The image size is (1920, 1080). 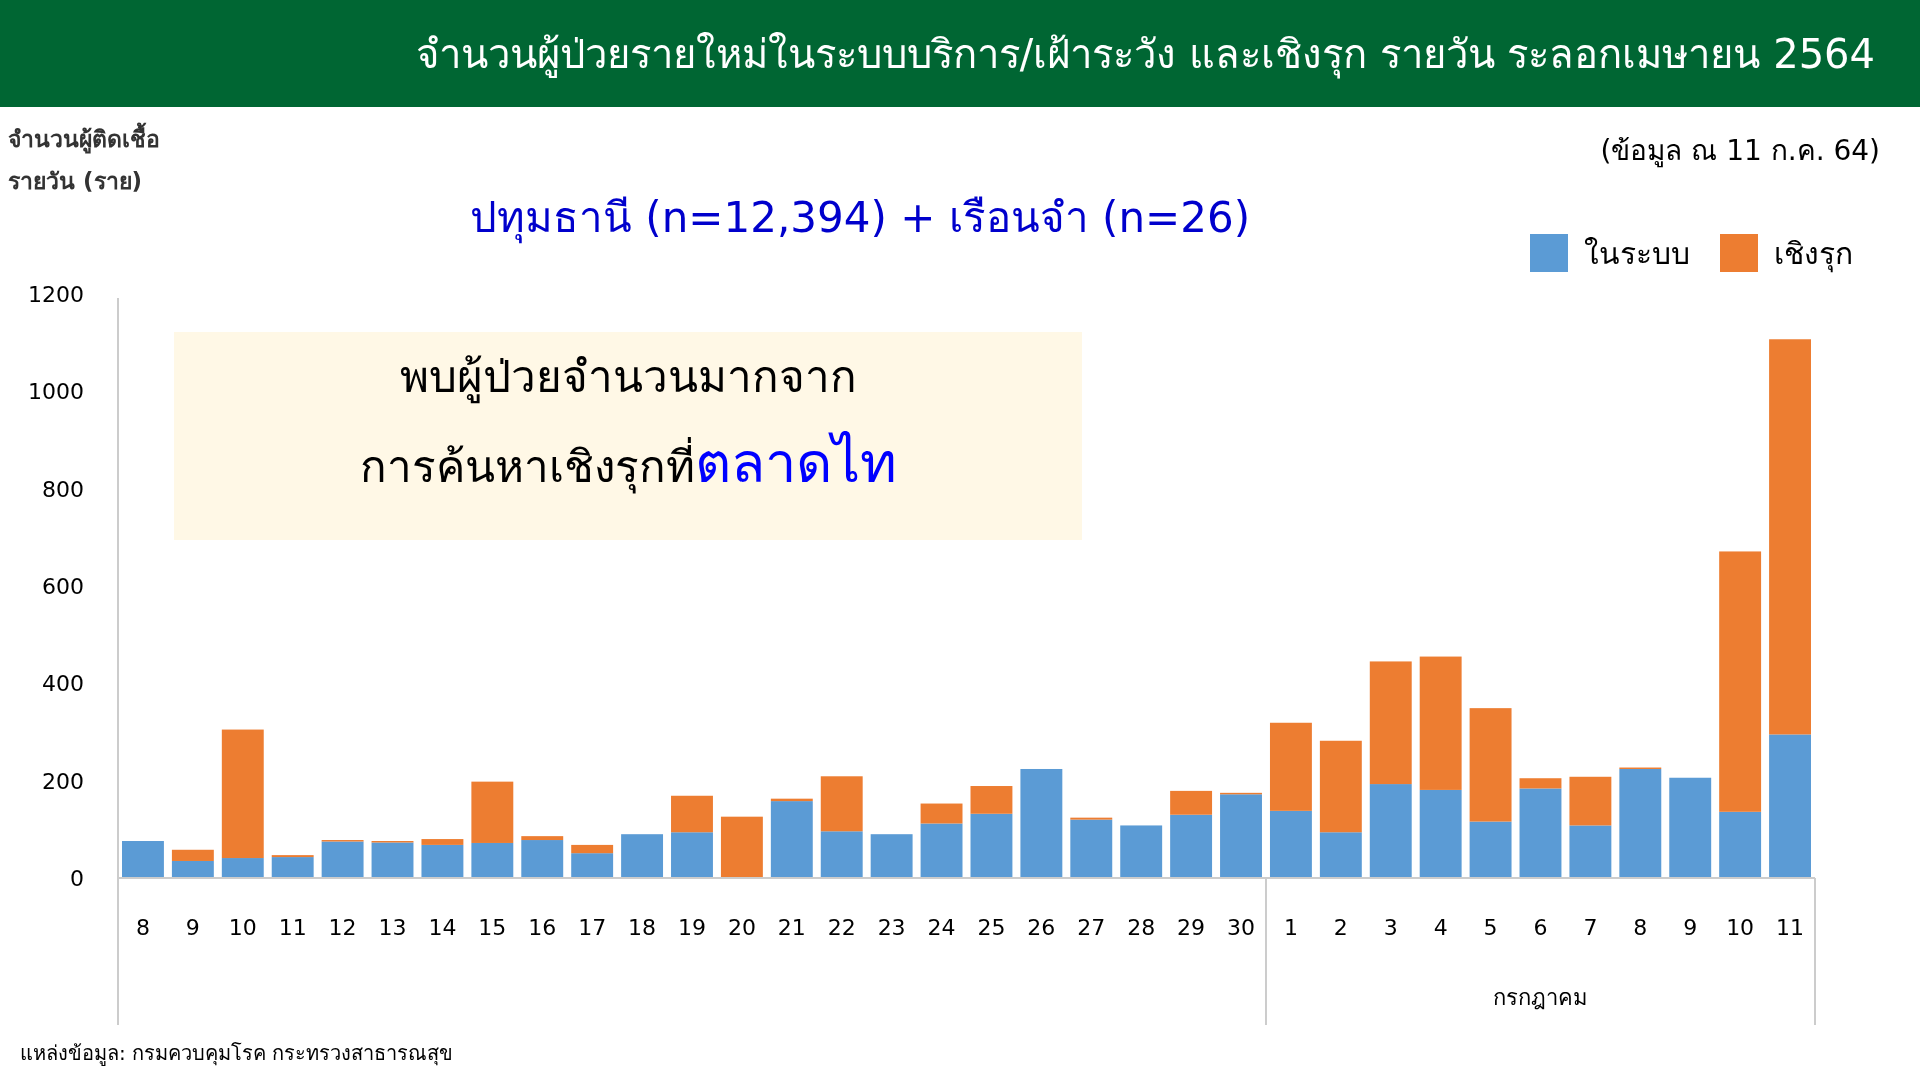 What do you see at coordinates (1191, 927) in the screenshot?
I see `x-tick-label: 29` at bounding box center [1191, 927].